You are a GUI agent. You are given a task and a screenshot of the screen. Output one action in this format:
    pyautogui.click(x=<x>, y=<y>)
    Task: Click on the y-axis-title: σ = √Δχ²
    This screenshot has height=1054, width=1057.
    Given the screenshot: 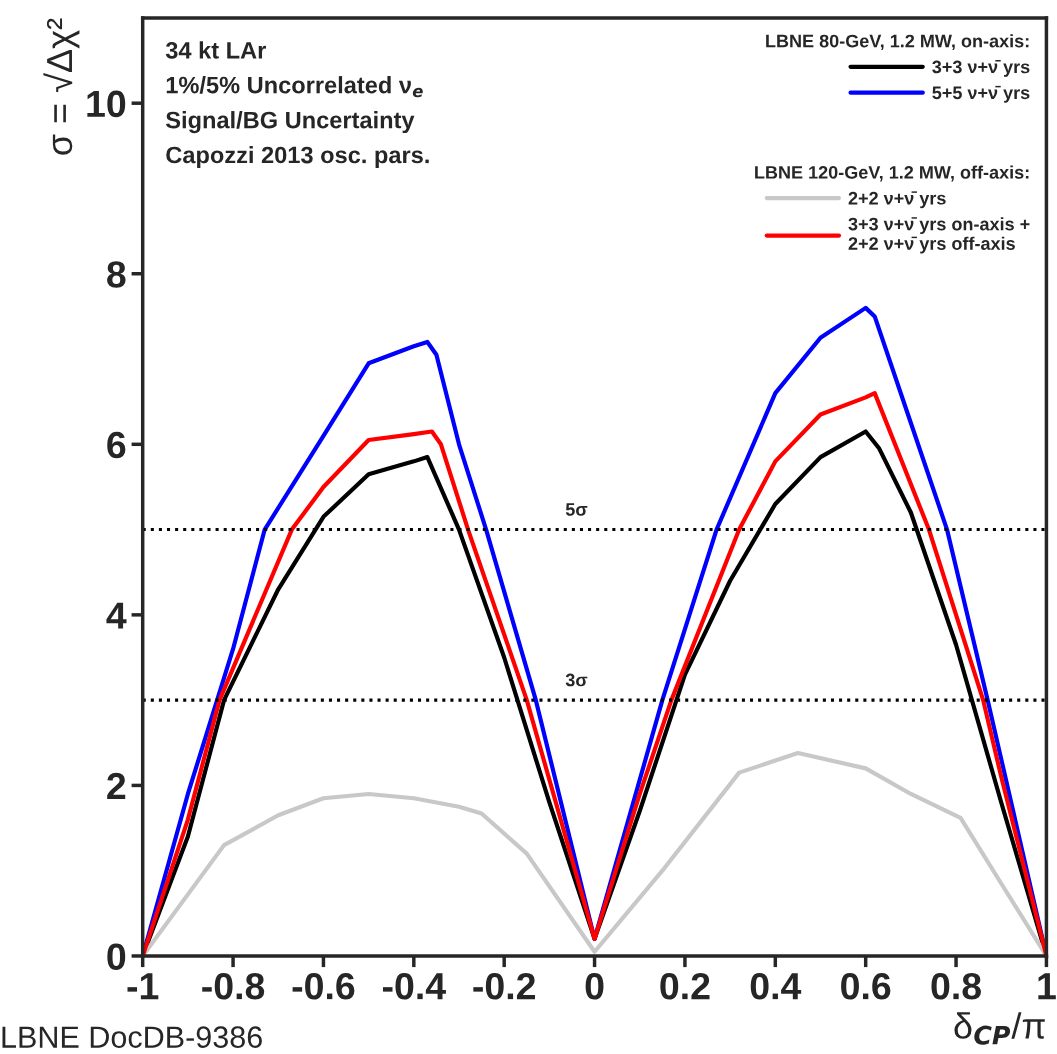 What is the action you would take?
    pyautogui.click(x=61, y=86)
    